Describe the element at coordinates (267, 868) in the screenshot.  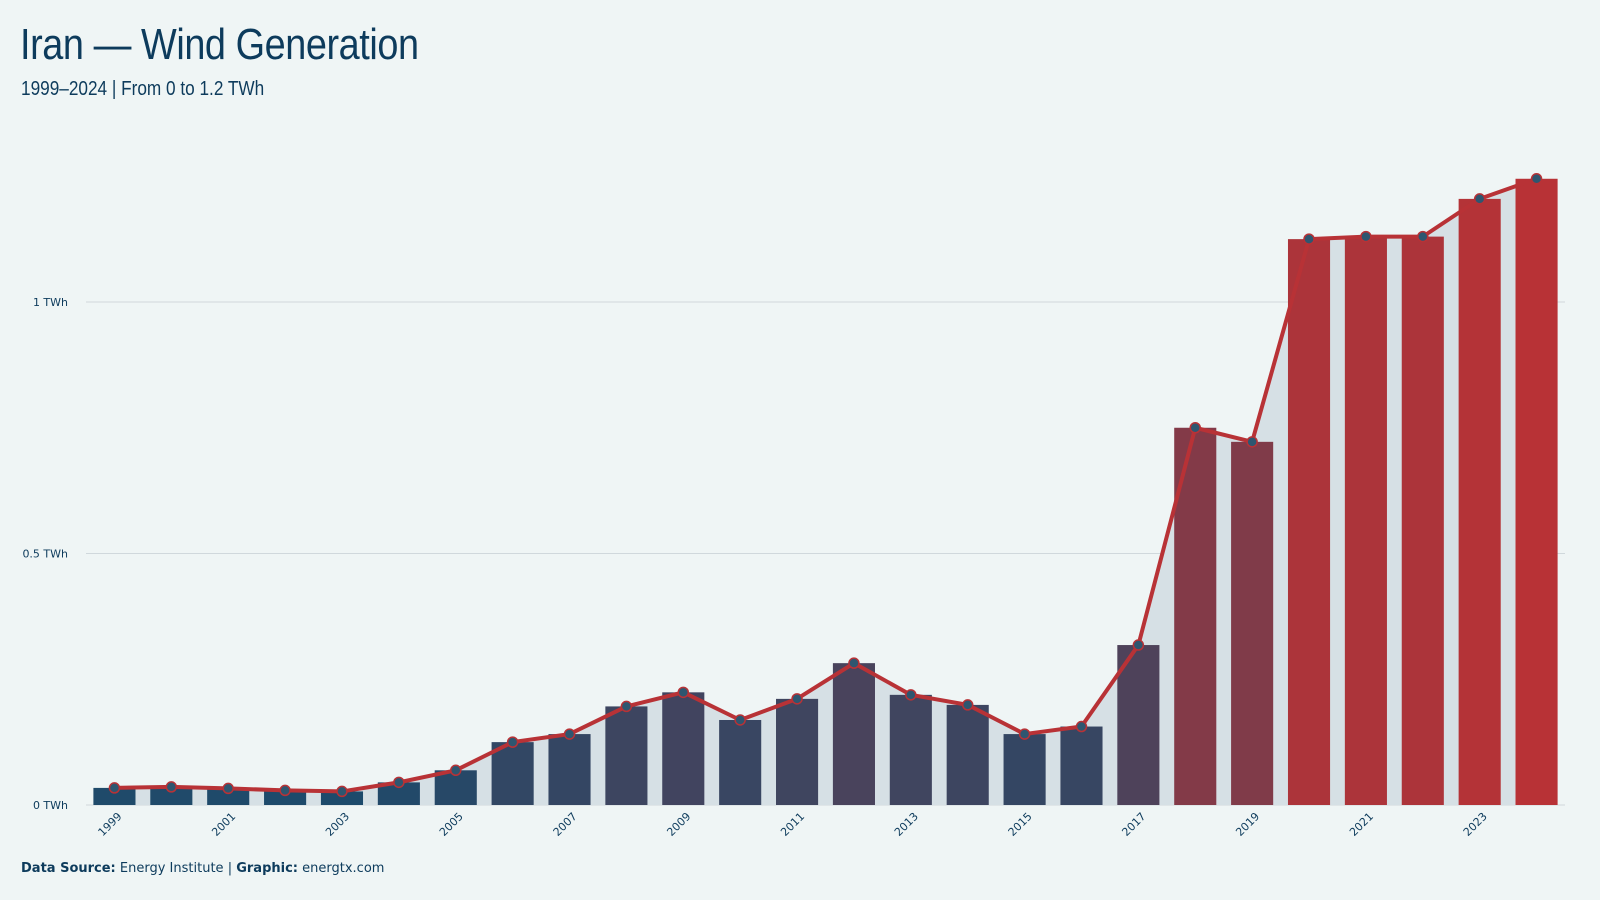
I see `graphic-label: Graphic:` at that location.